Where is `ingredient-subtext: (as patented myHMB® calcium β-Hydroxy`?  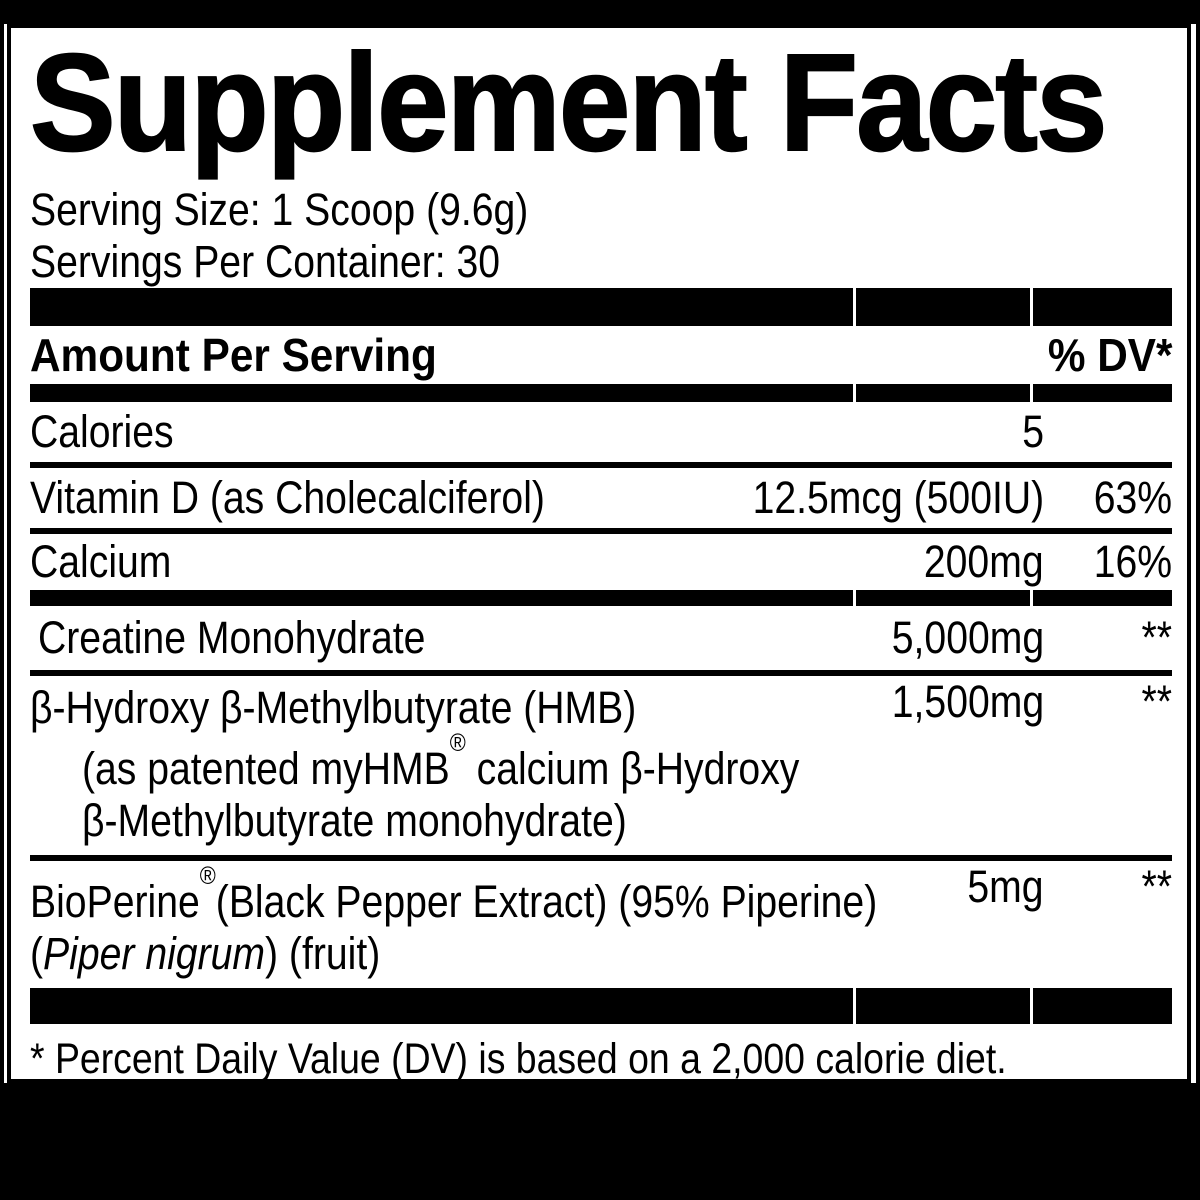 ingredient-subtext: (as patented myHMB® calcium β-Hydroxy is located at coordinates (441, 761).